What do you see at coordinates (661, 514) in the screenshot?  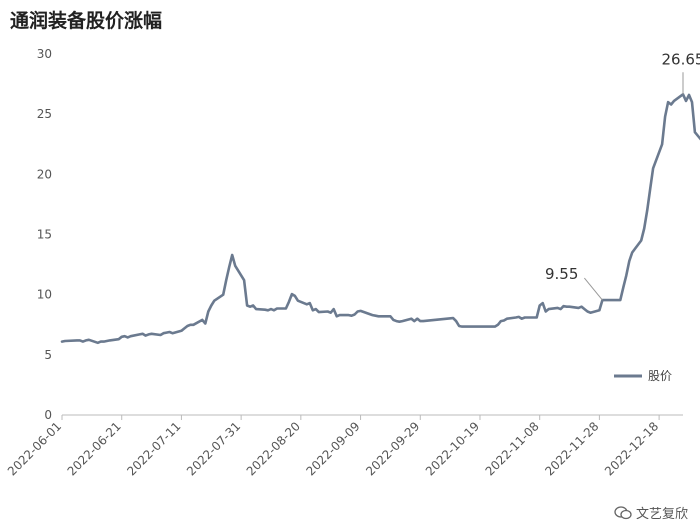 I see `watermark-text: 文艺复欣` at bounding box center [661, 514].